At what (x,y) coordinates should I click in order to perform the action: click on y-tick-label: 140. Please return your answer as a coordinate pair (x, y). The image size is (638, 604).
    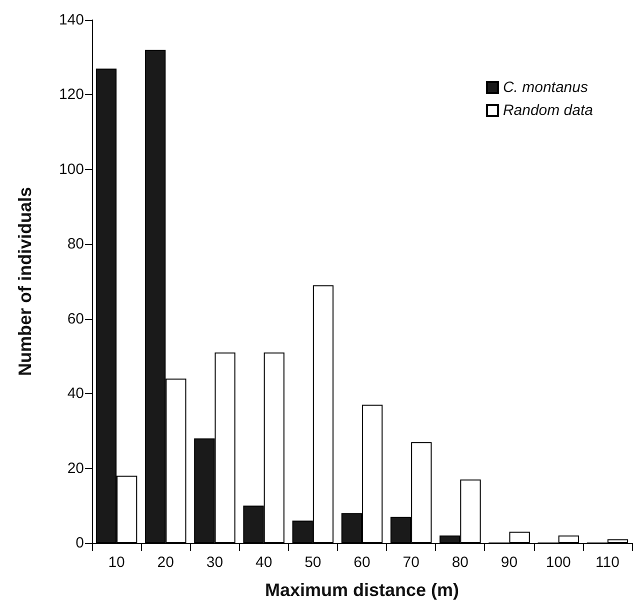
    Looking at the image, I should click on (71, 20).